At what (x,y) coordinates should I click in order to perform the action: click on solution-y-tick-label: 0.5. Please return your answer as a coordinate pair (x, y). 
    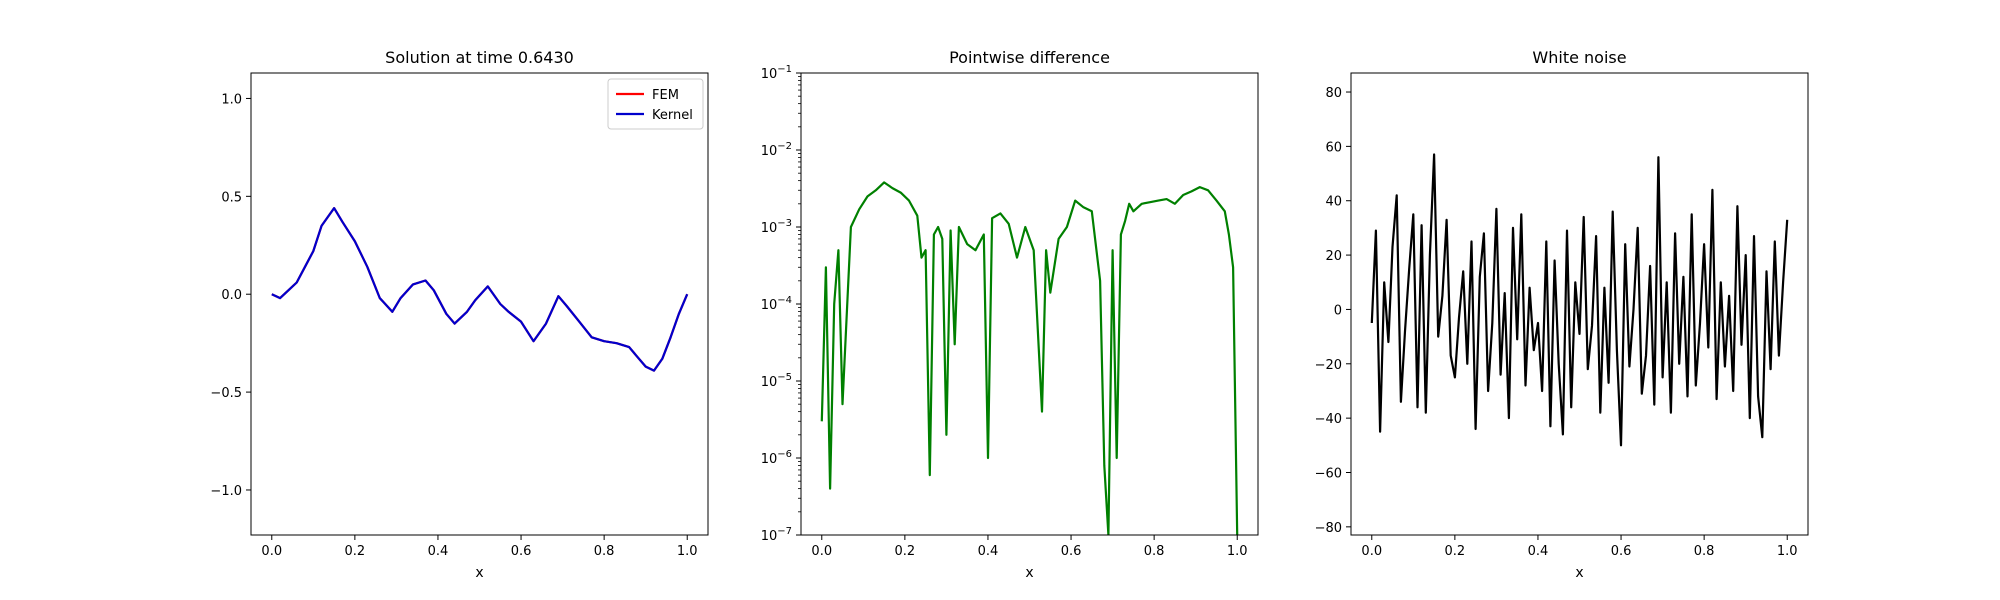
    Looking at the image, I should click on (231, 197).